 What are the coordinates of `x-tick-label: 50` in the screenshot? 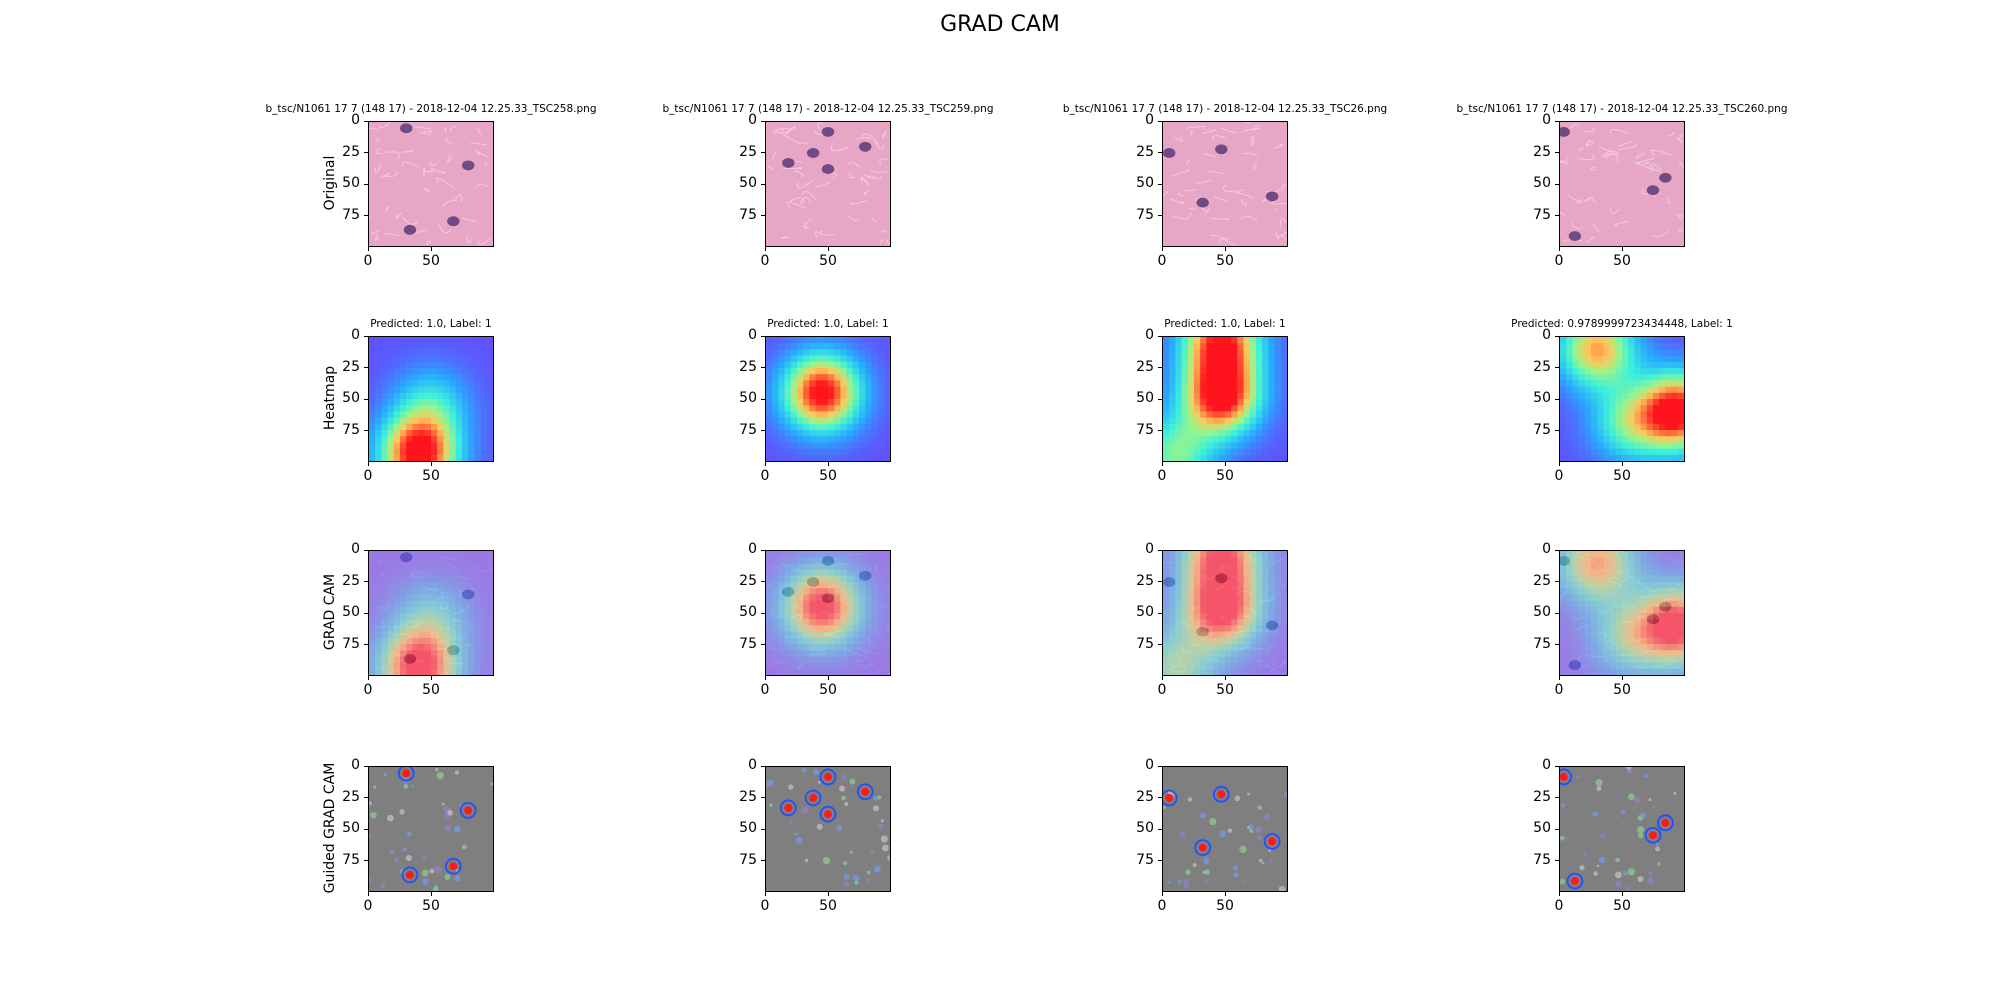 It's located at (1622, 476).